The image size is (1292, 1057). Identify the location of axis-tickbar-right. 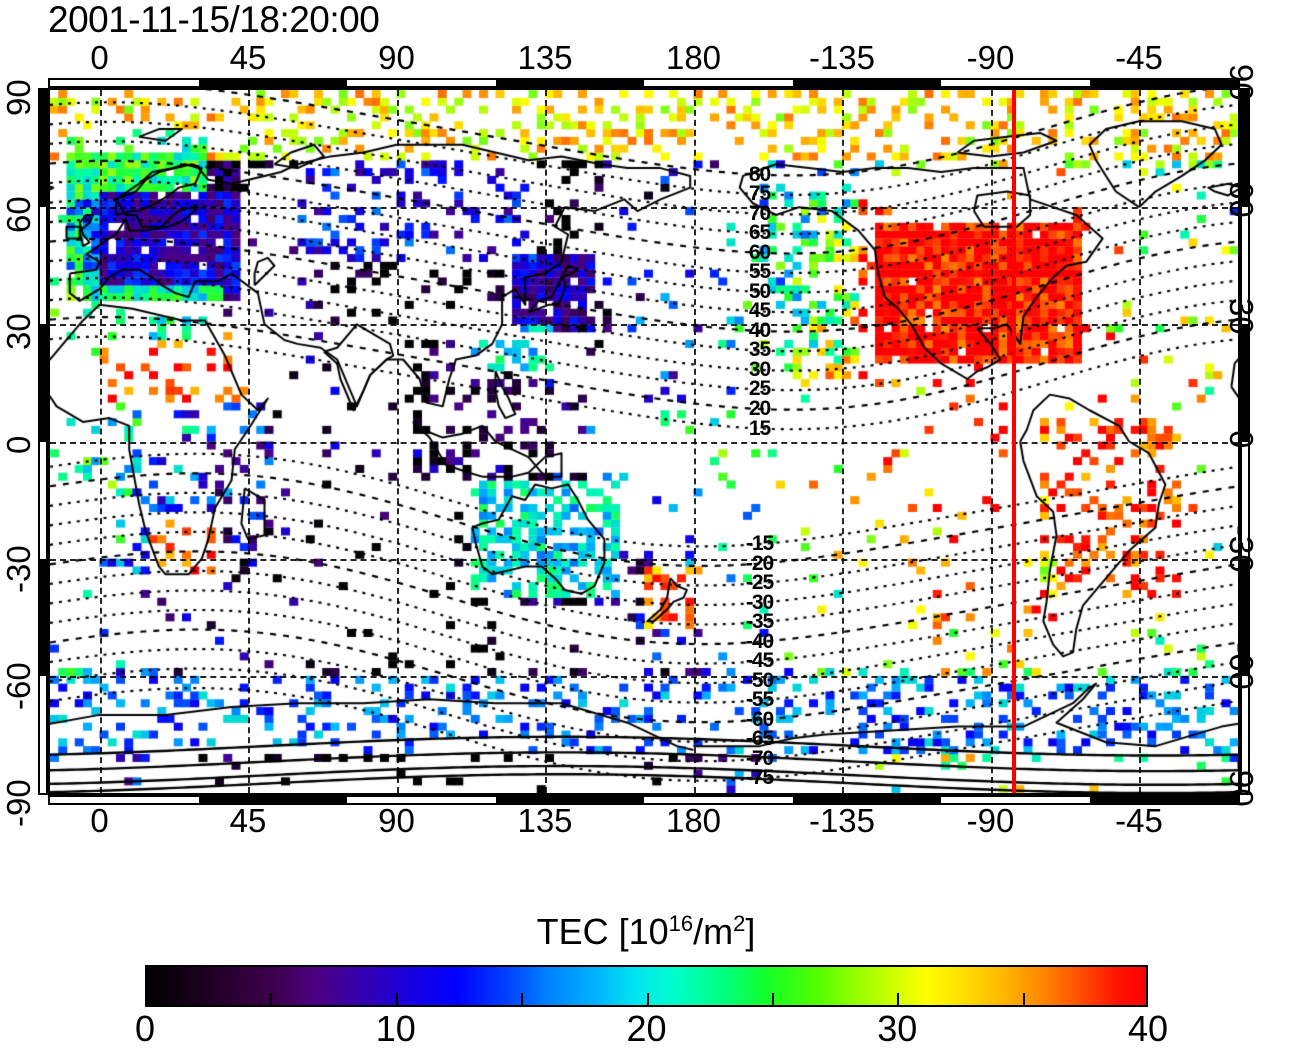
(1245, 441).